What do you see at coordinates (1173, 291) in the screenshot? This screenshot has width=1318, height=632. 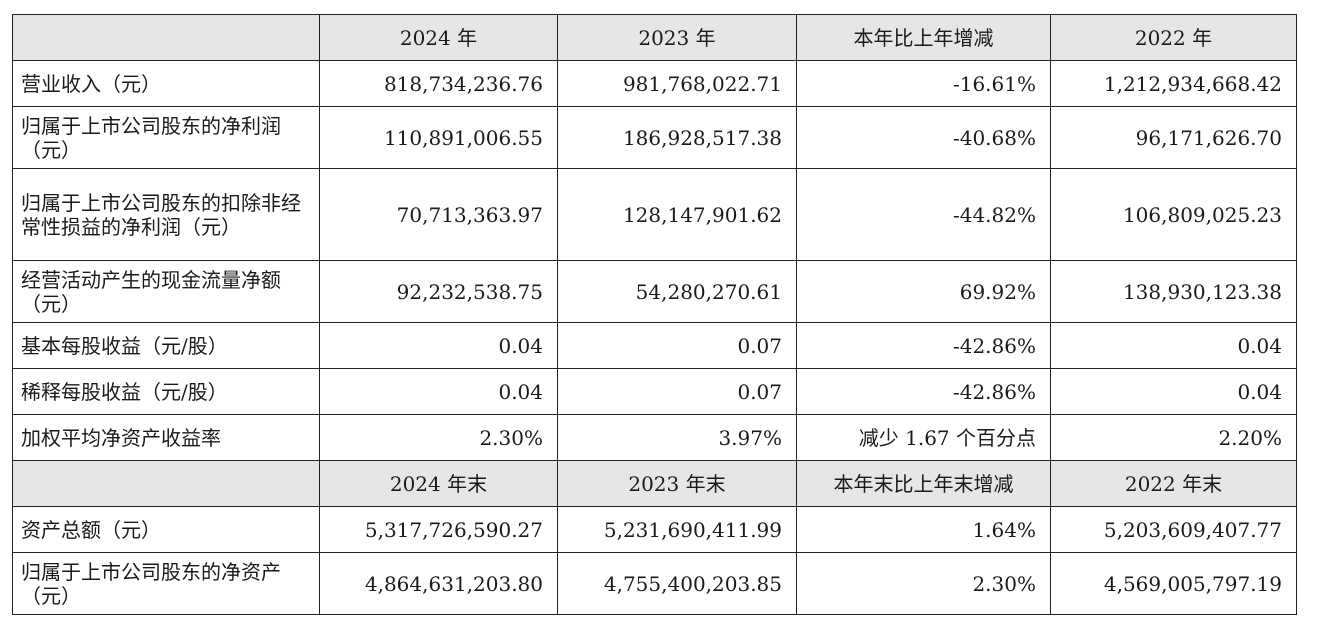 I see `value-2022: 138,930,123.38` at bounding box center [1173, 291].